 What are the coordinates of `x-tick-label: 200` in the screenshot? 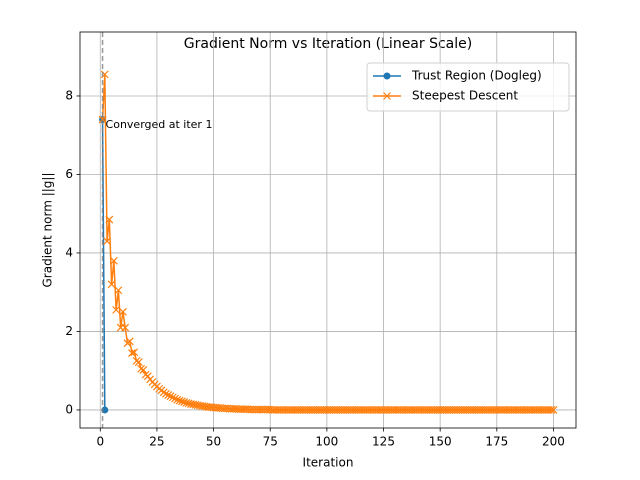 It's located at (553, 442).